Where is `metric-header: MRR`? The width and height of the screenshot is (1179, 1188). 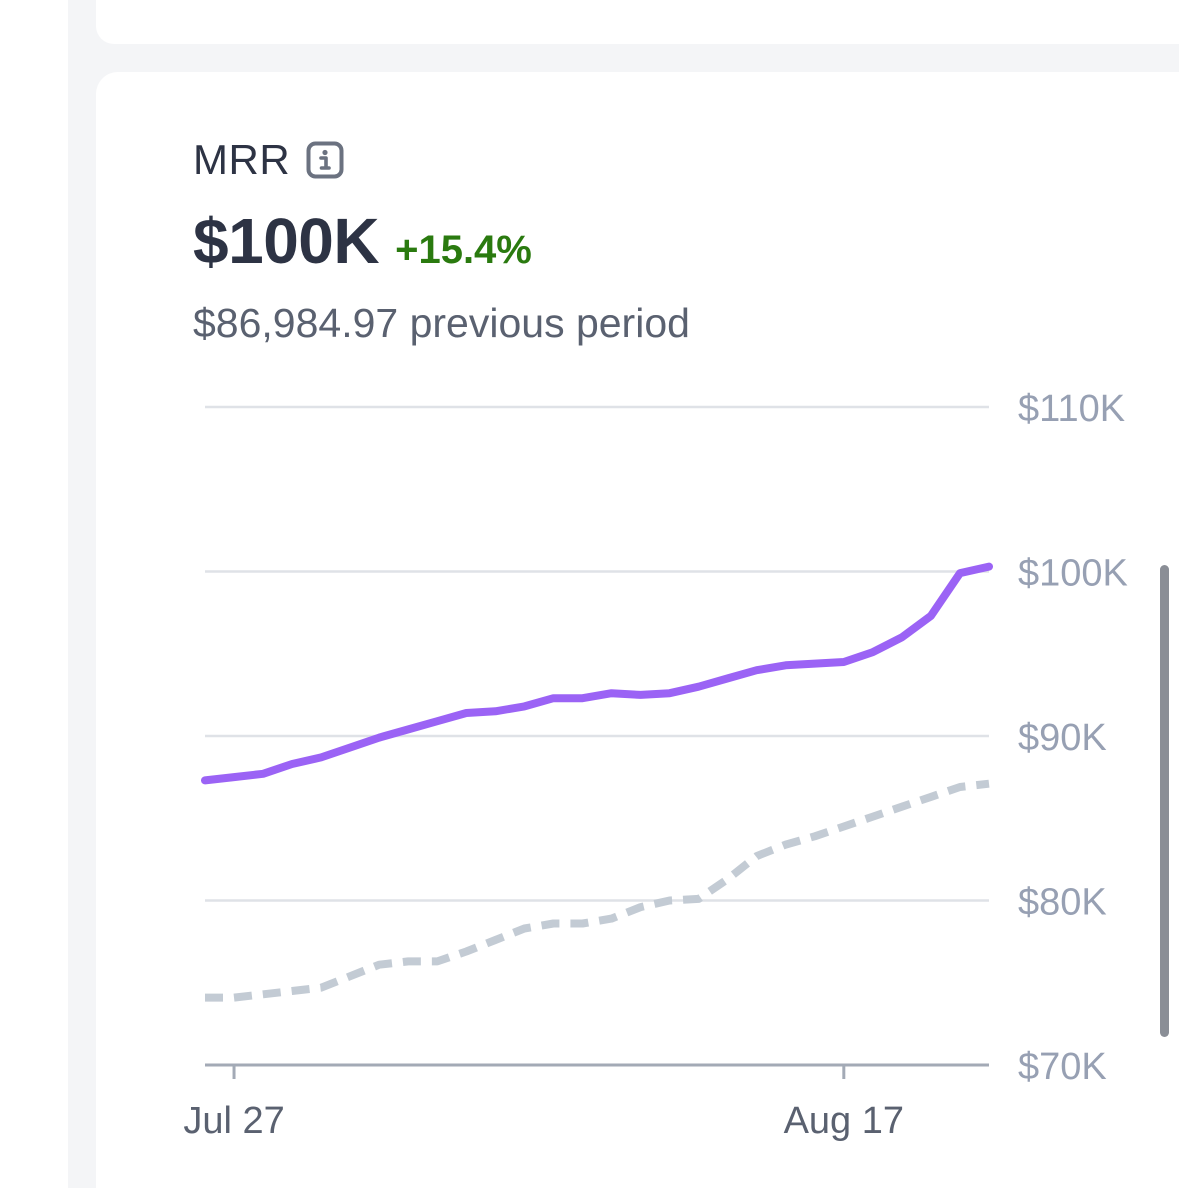 metric-header: MRR is located at coordinates (268, 160).